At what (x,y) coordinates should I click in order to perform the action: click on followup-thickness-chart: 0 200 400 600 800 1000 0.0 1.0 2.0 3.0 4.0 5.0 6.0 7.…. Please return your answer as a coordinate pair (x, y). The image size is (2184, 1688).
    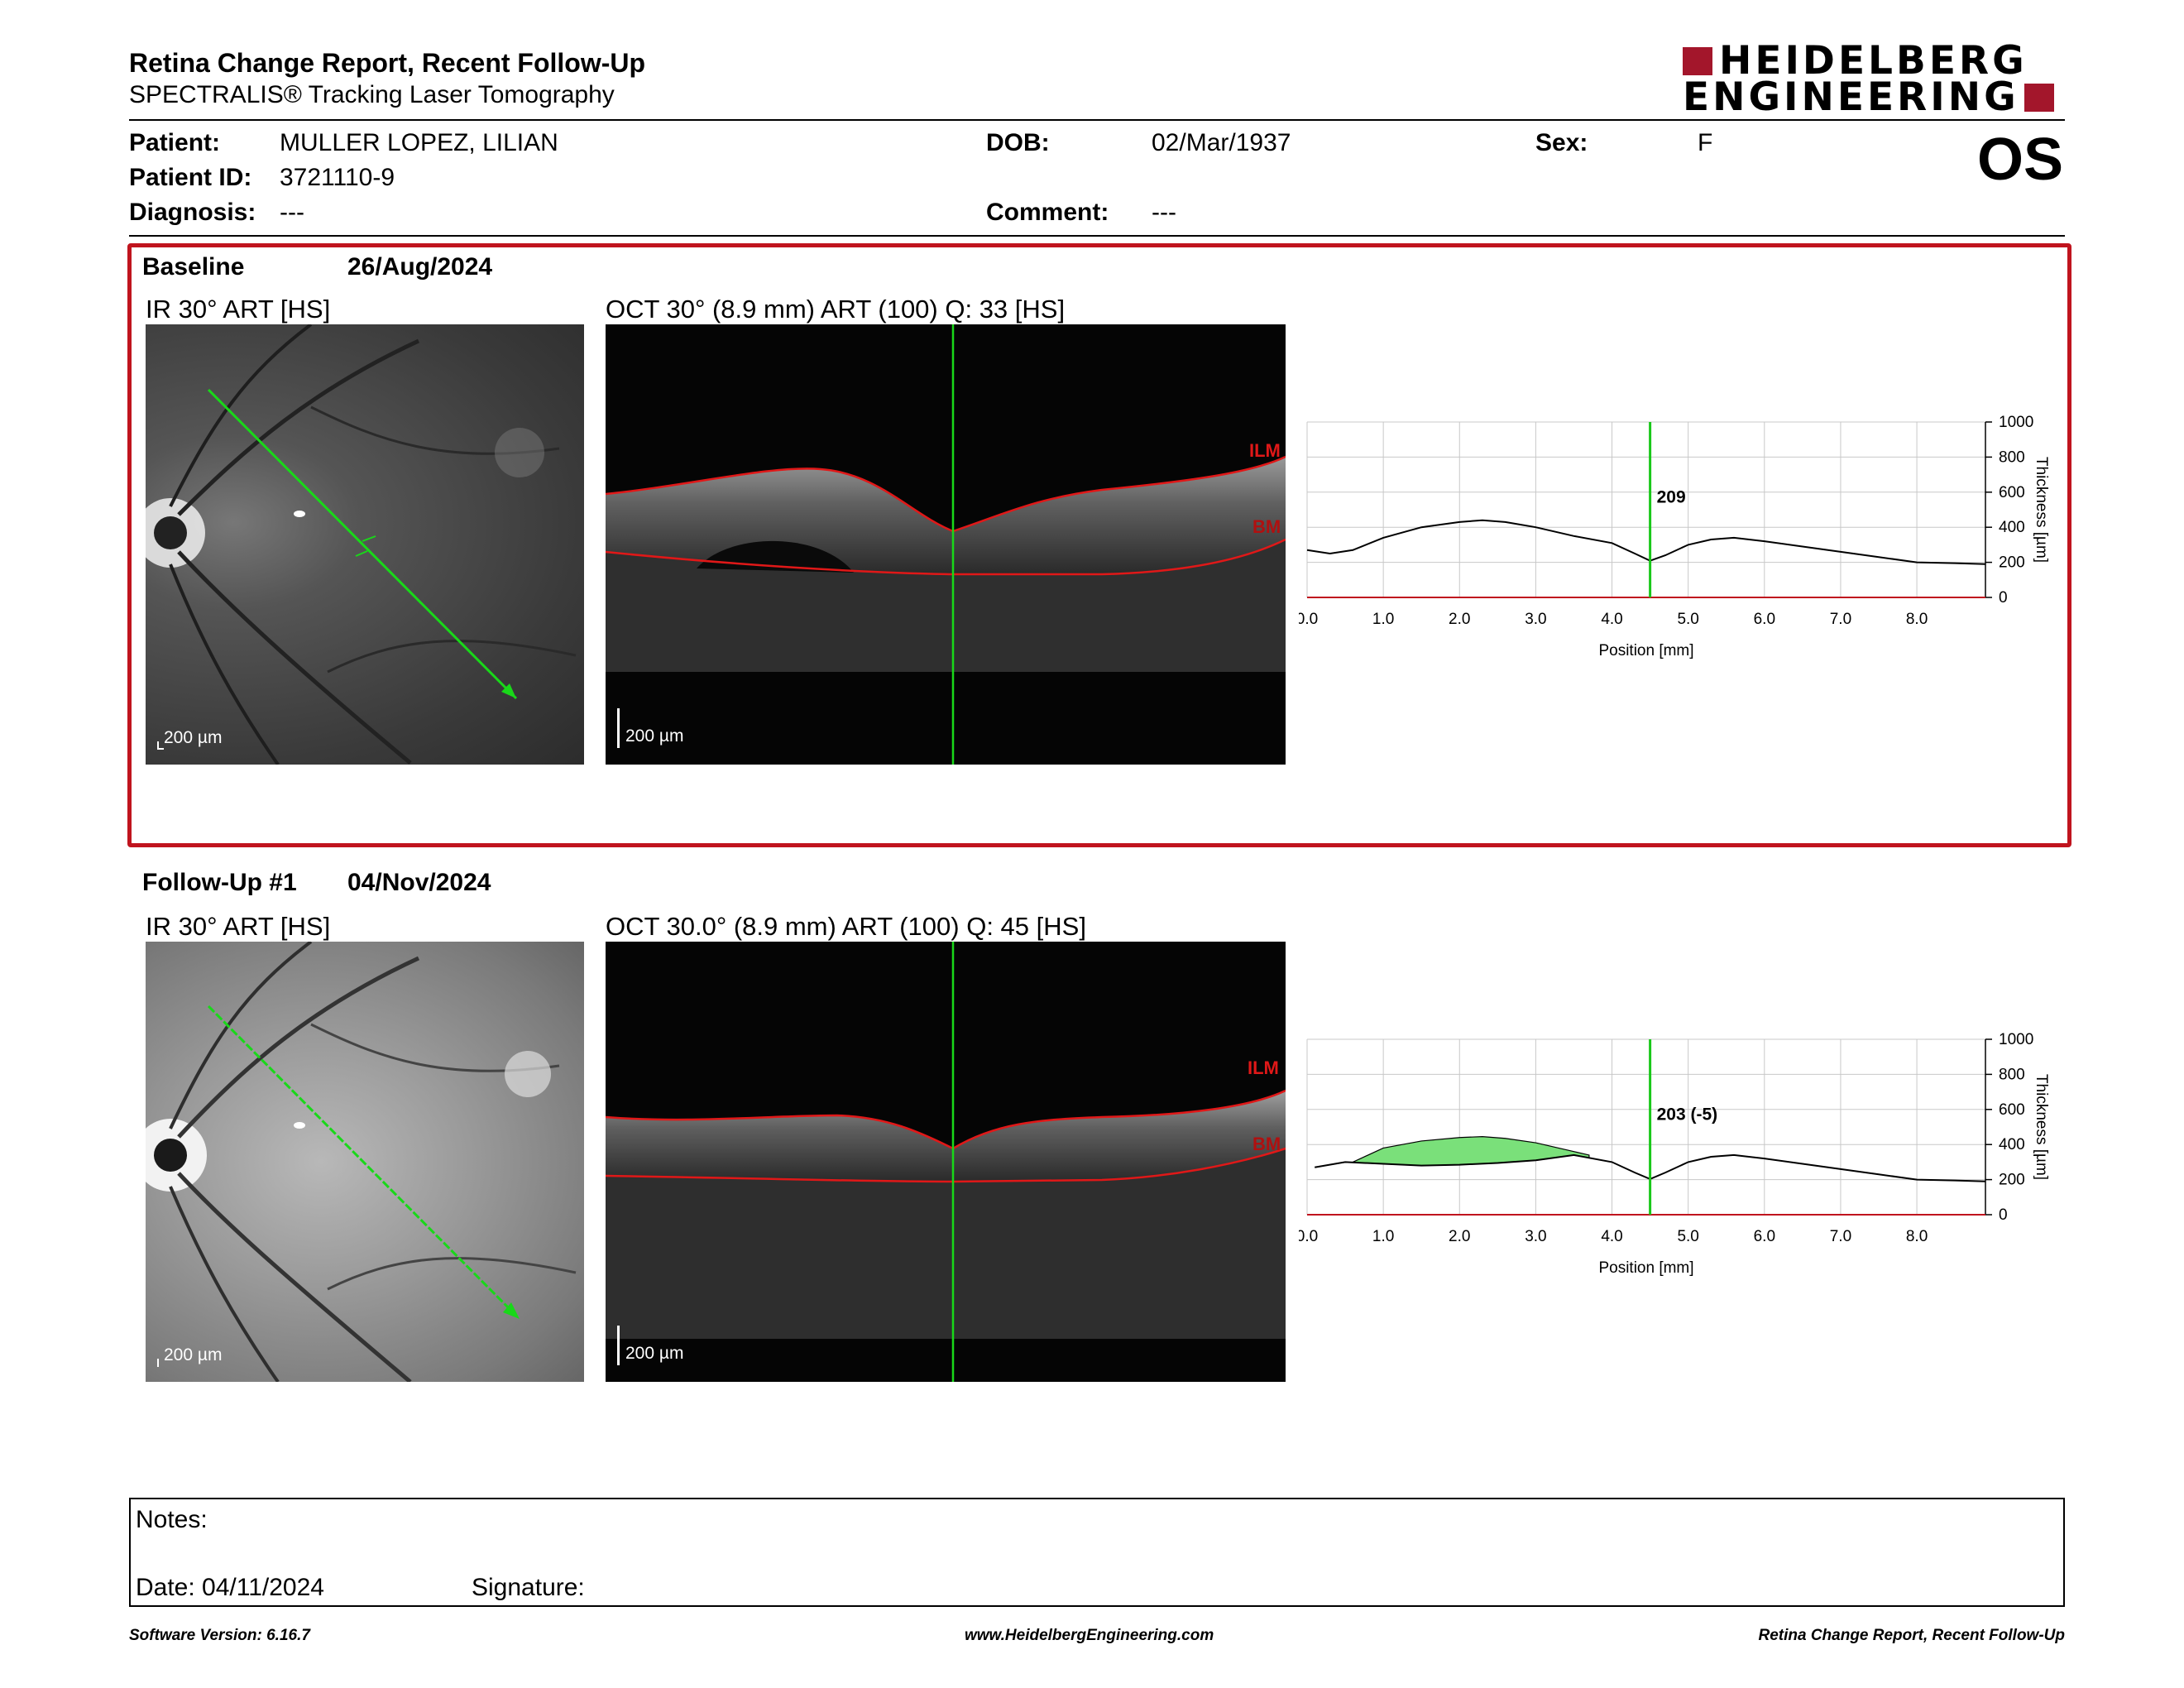
    Looking at the image, I should click on (1674, 1154).